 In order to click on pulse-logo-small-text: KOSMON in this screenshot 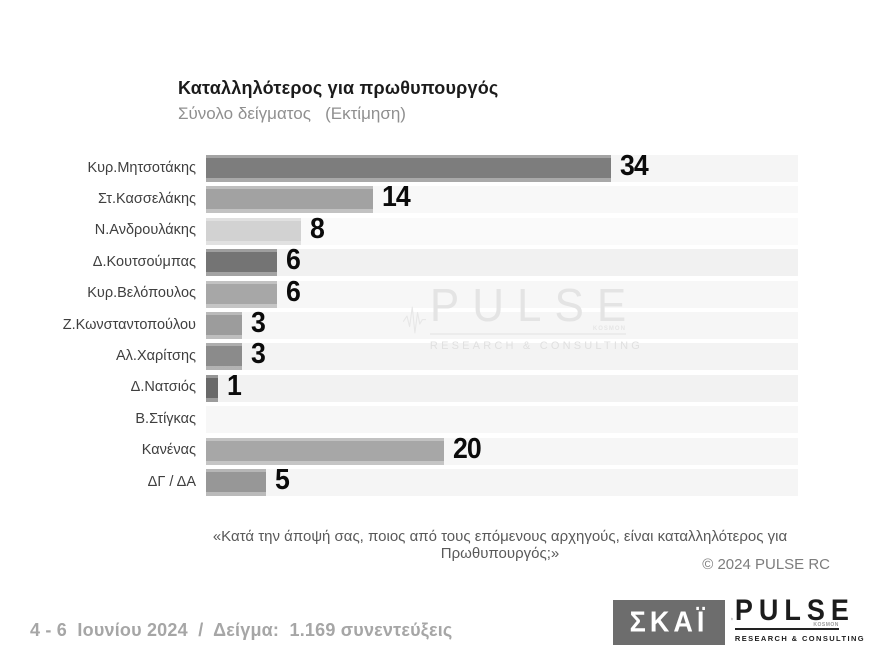, I will do `click(826, 625)`.